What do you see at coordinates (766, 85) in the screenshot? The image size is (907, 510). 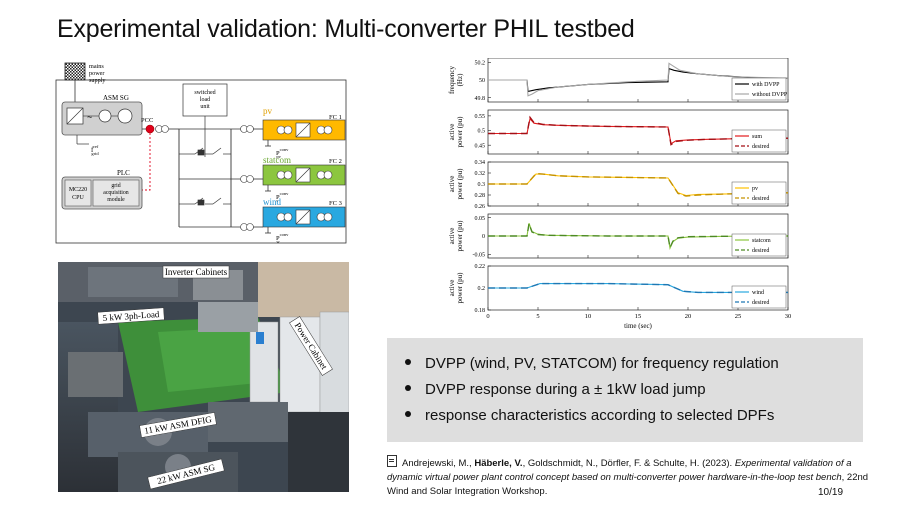 I see `chart-0-legend-label: with DVPP` at bounding box center [766, 85].